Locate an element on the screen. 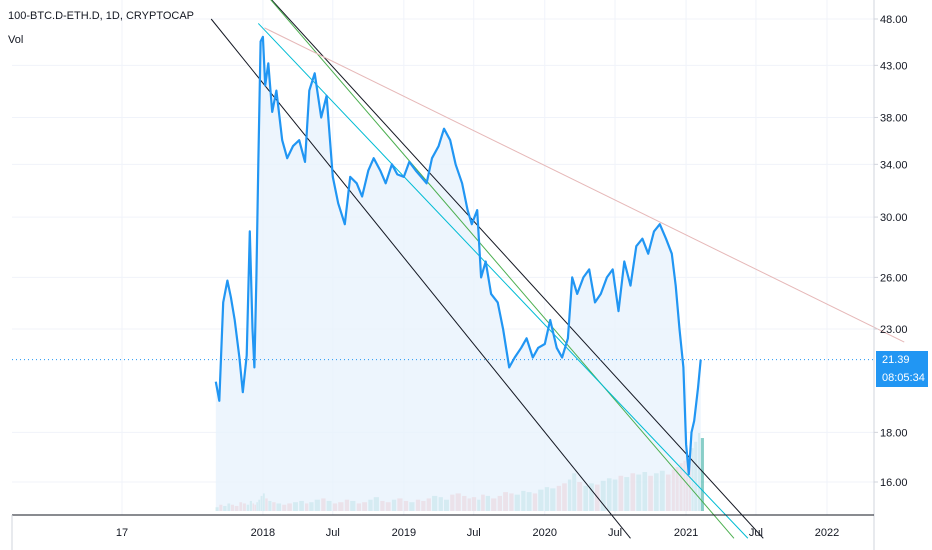  symbol-legend: 100-BTC.D-ETH.D, 1D, CRYPTOCAP is located at coordinates (101, 16).